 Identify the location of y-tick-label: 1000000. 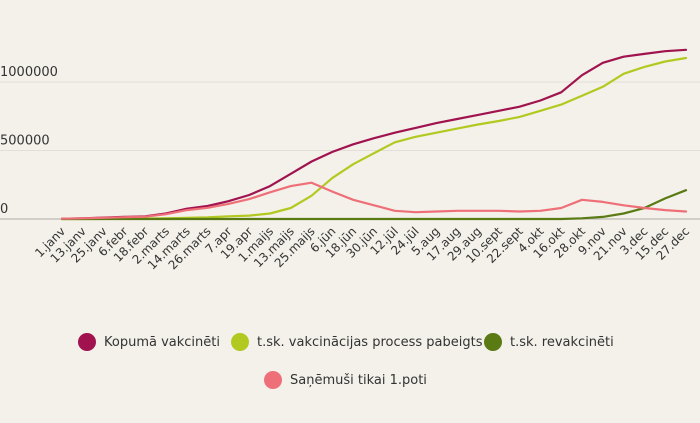
(29, 72).